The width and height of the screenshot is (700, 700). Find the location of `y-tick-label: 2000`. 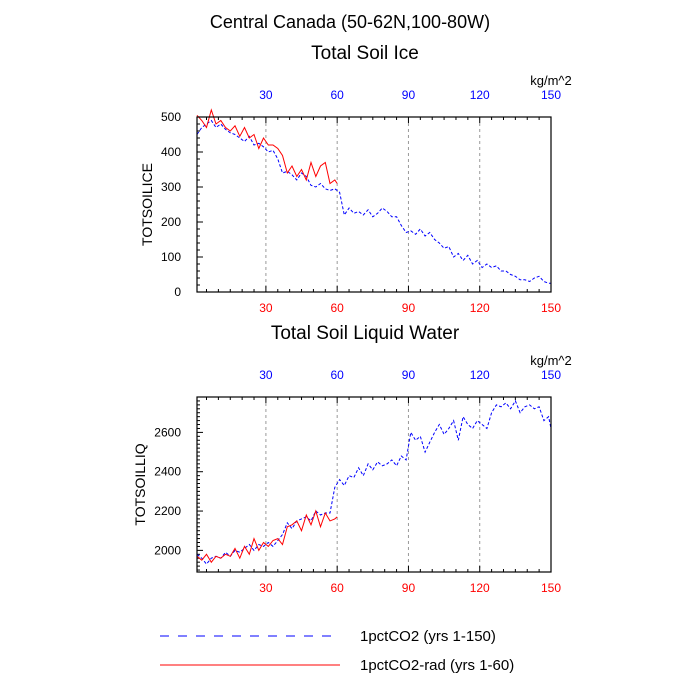

y-tick-label: 2000 is located at coordinates (167, 550).